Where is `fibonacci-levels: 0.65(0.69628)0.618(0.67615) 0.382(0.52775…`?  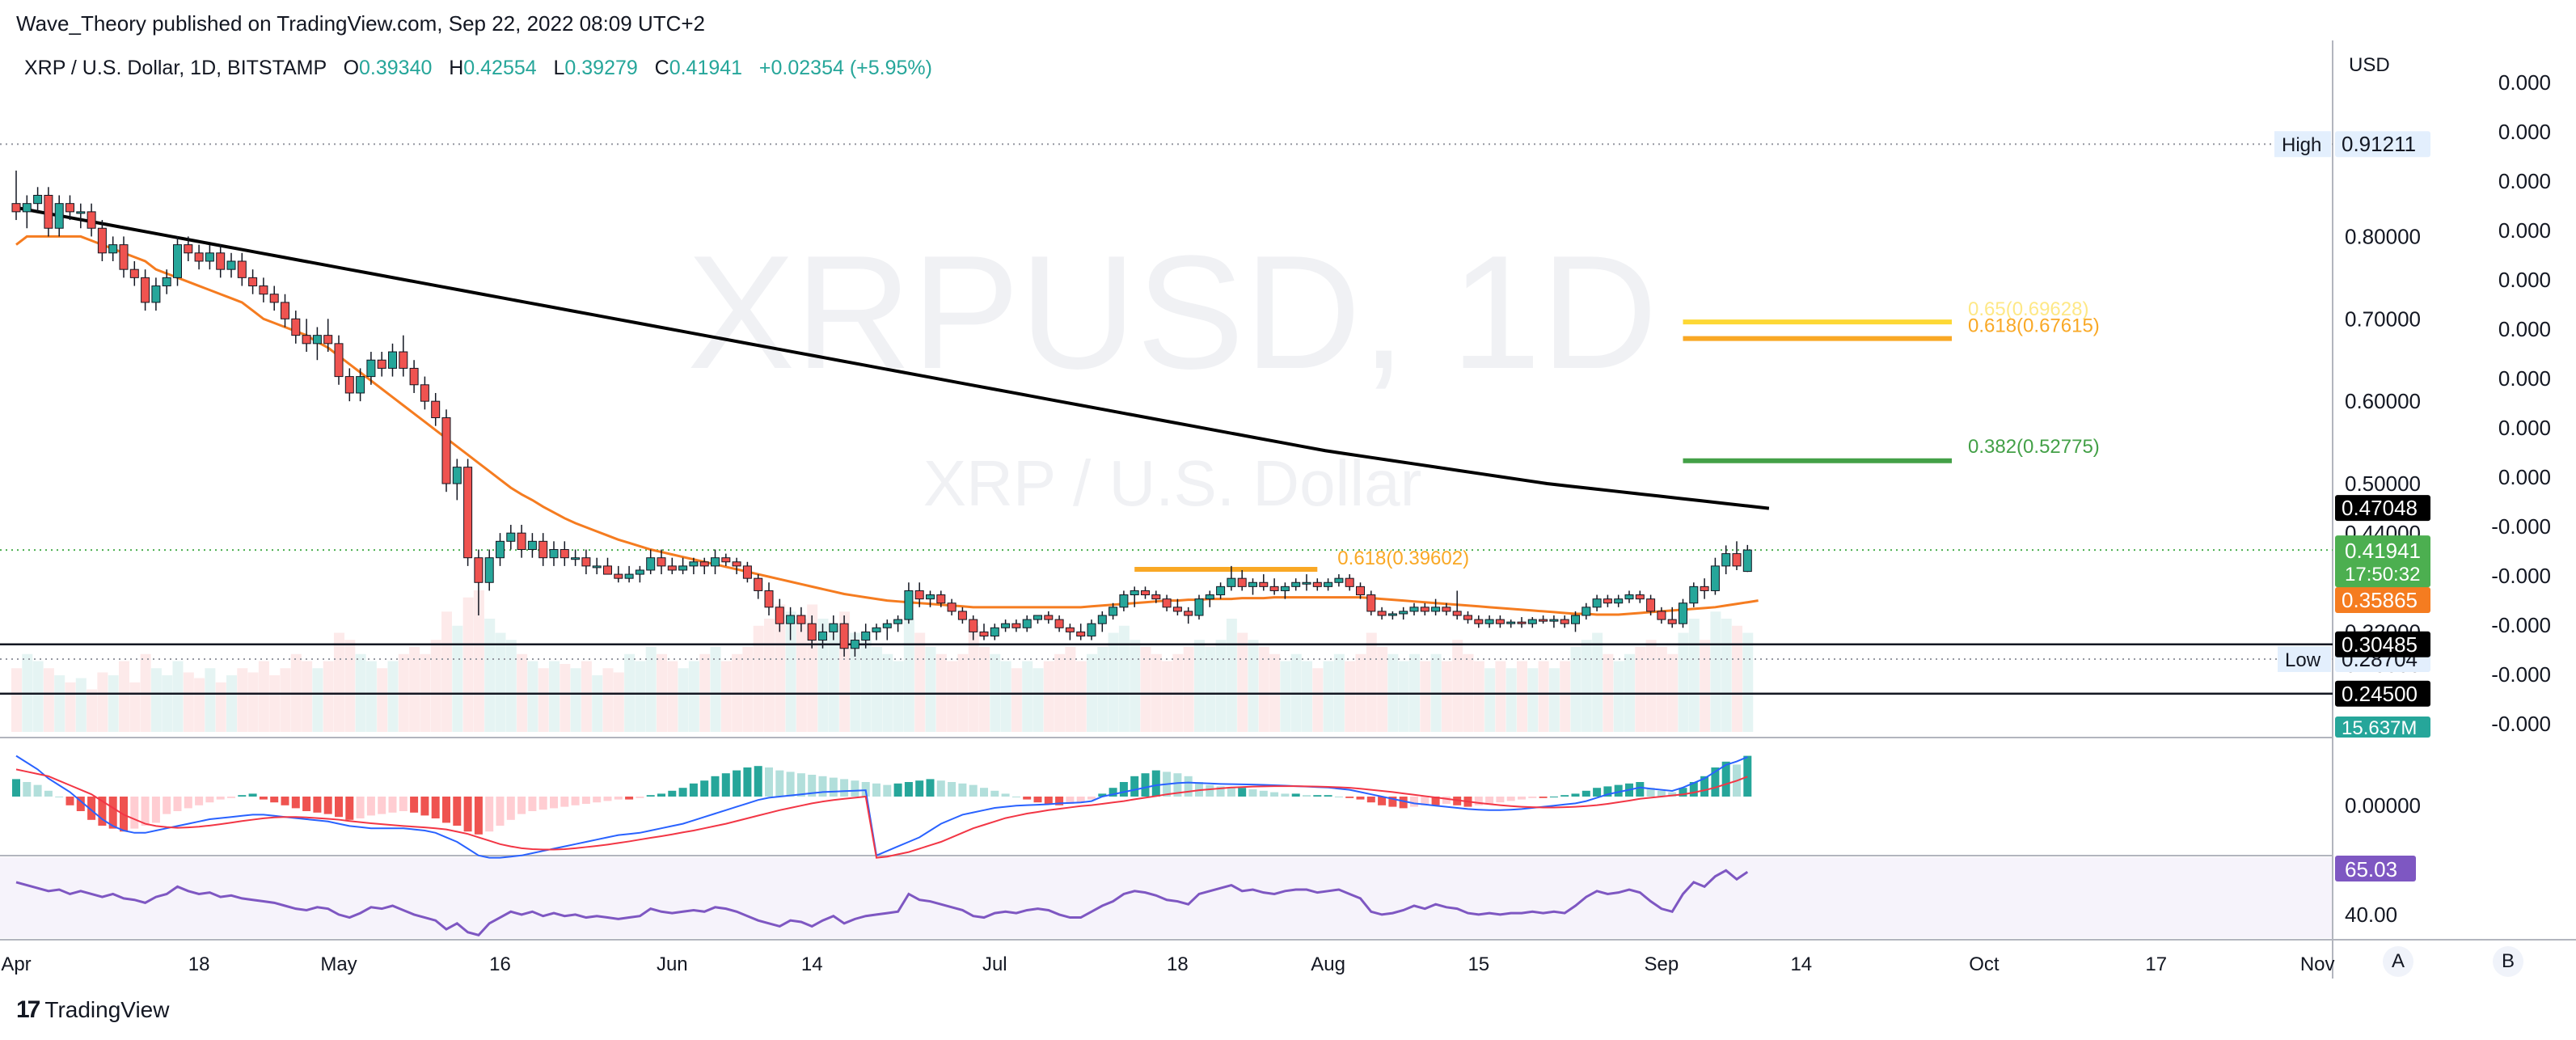
fibonacci-levels: 0.65(0.69628)0.618(0.67615) 0.382(0.52775… is located at coordinates (1617, 435).